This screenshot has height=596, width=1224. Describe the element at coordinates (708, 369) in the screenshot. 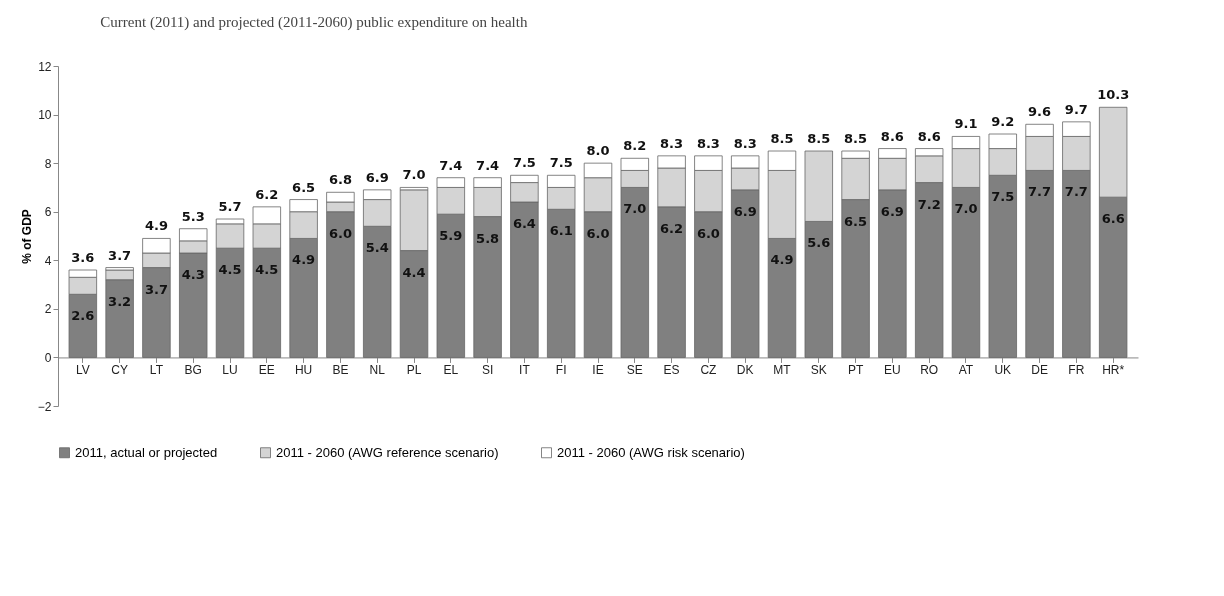

I see `x-tick-label: CZ` at that location.